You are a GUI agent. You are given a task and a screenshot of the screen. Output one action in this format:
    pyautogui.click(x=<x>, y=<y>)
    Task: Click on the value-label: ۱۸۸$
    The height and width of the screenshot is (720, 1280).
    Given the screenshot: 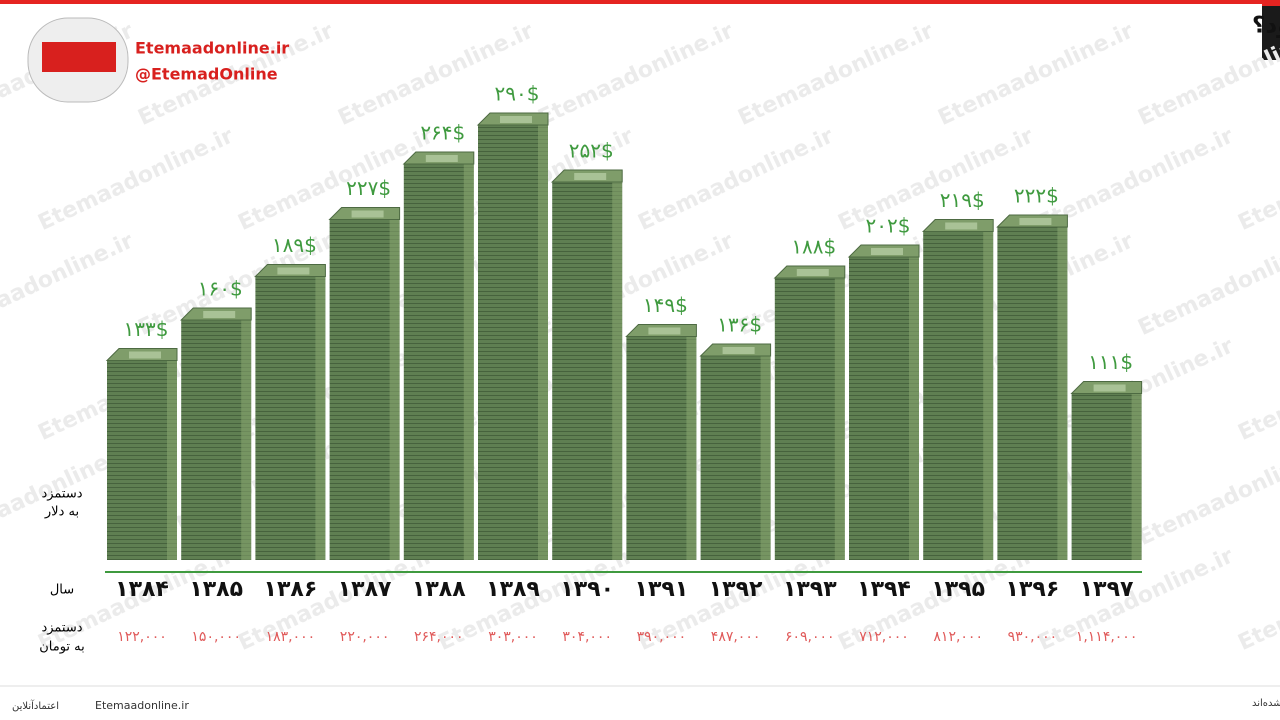 What is the action you would take?
    pyautogui.click(x=813, y=247)
    